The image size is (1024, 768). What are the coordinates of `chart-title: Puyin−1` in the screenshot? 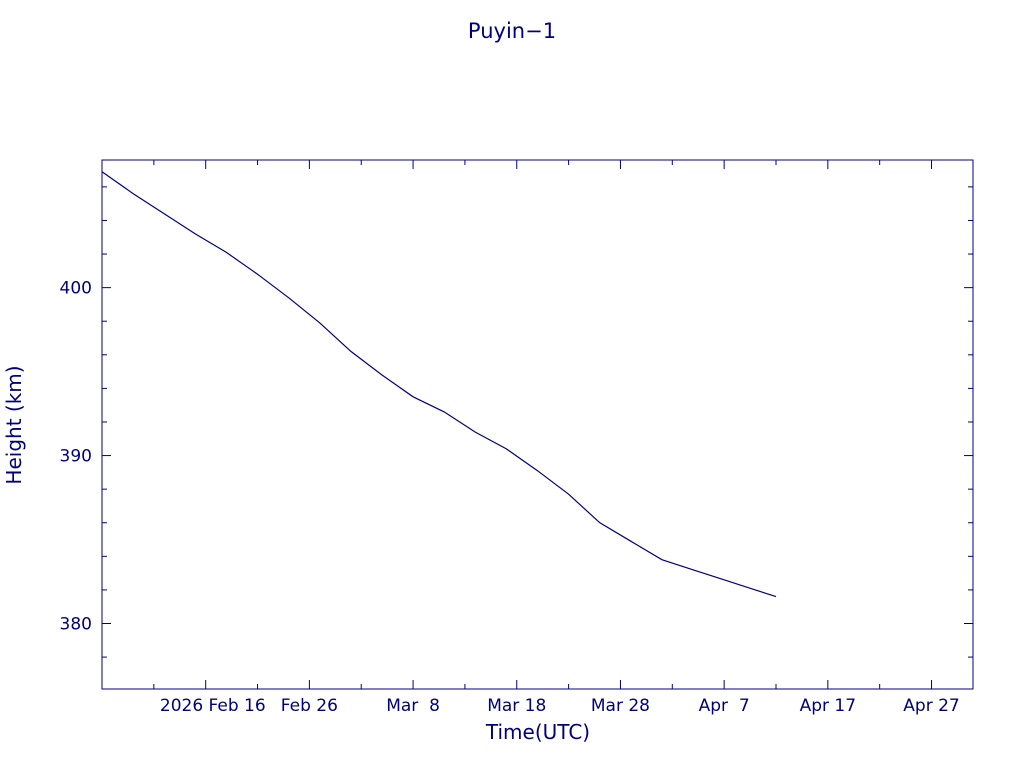 It's located at (512, 31).